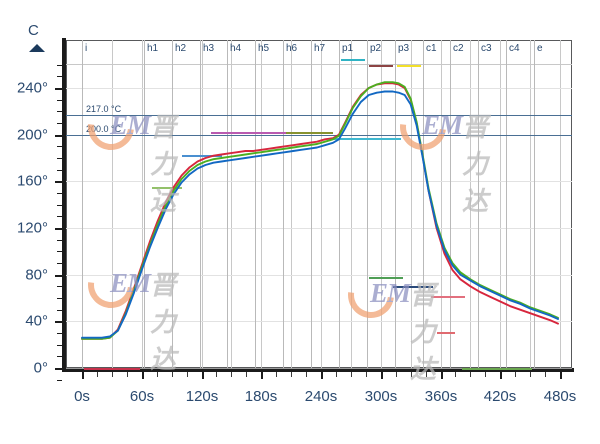  What do you see at coordinates (40, 368) in the screenshot?
I see `y-axis-label: 0°` at bounding box center [40, 368].